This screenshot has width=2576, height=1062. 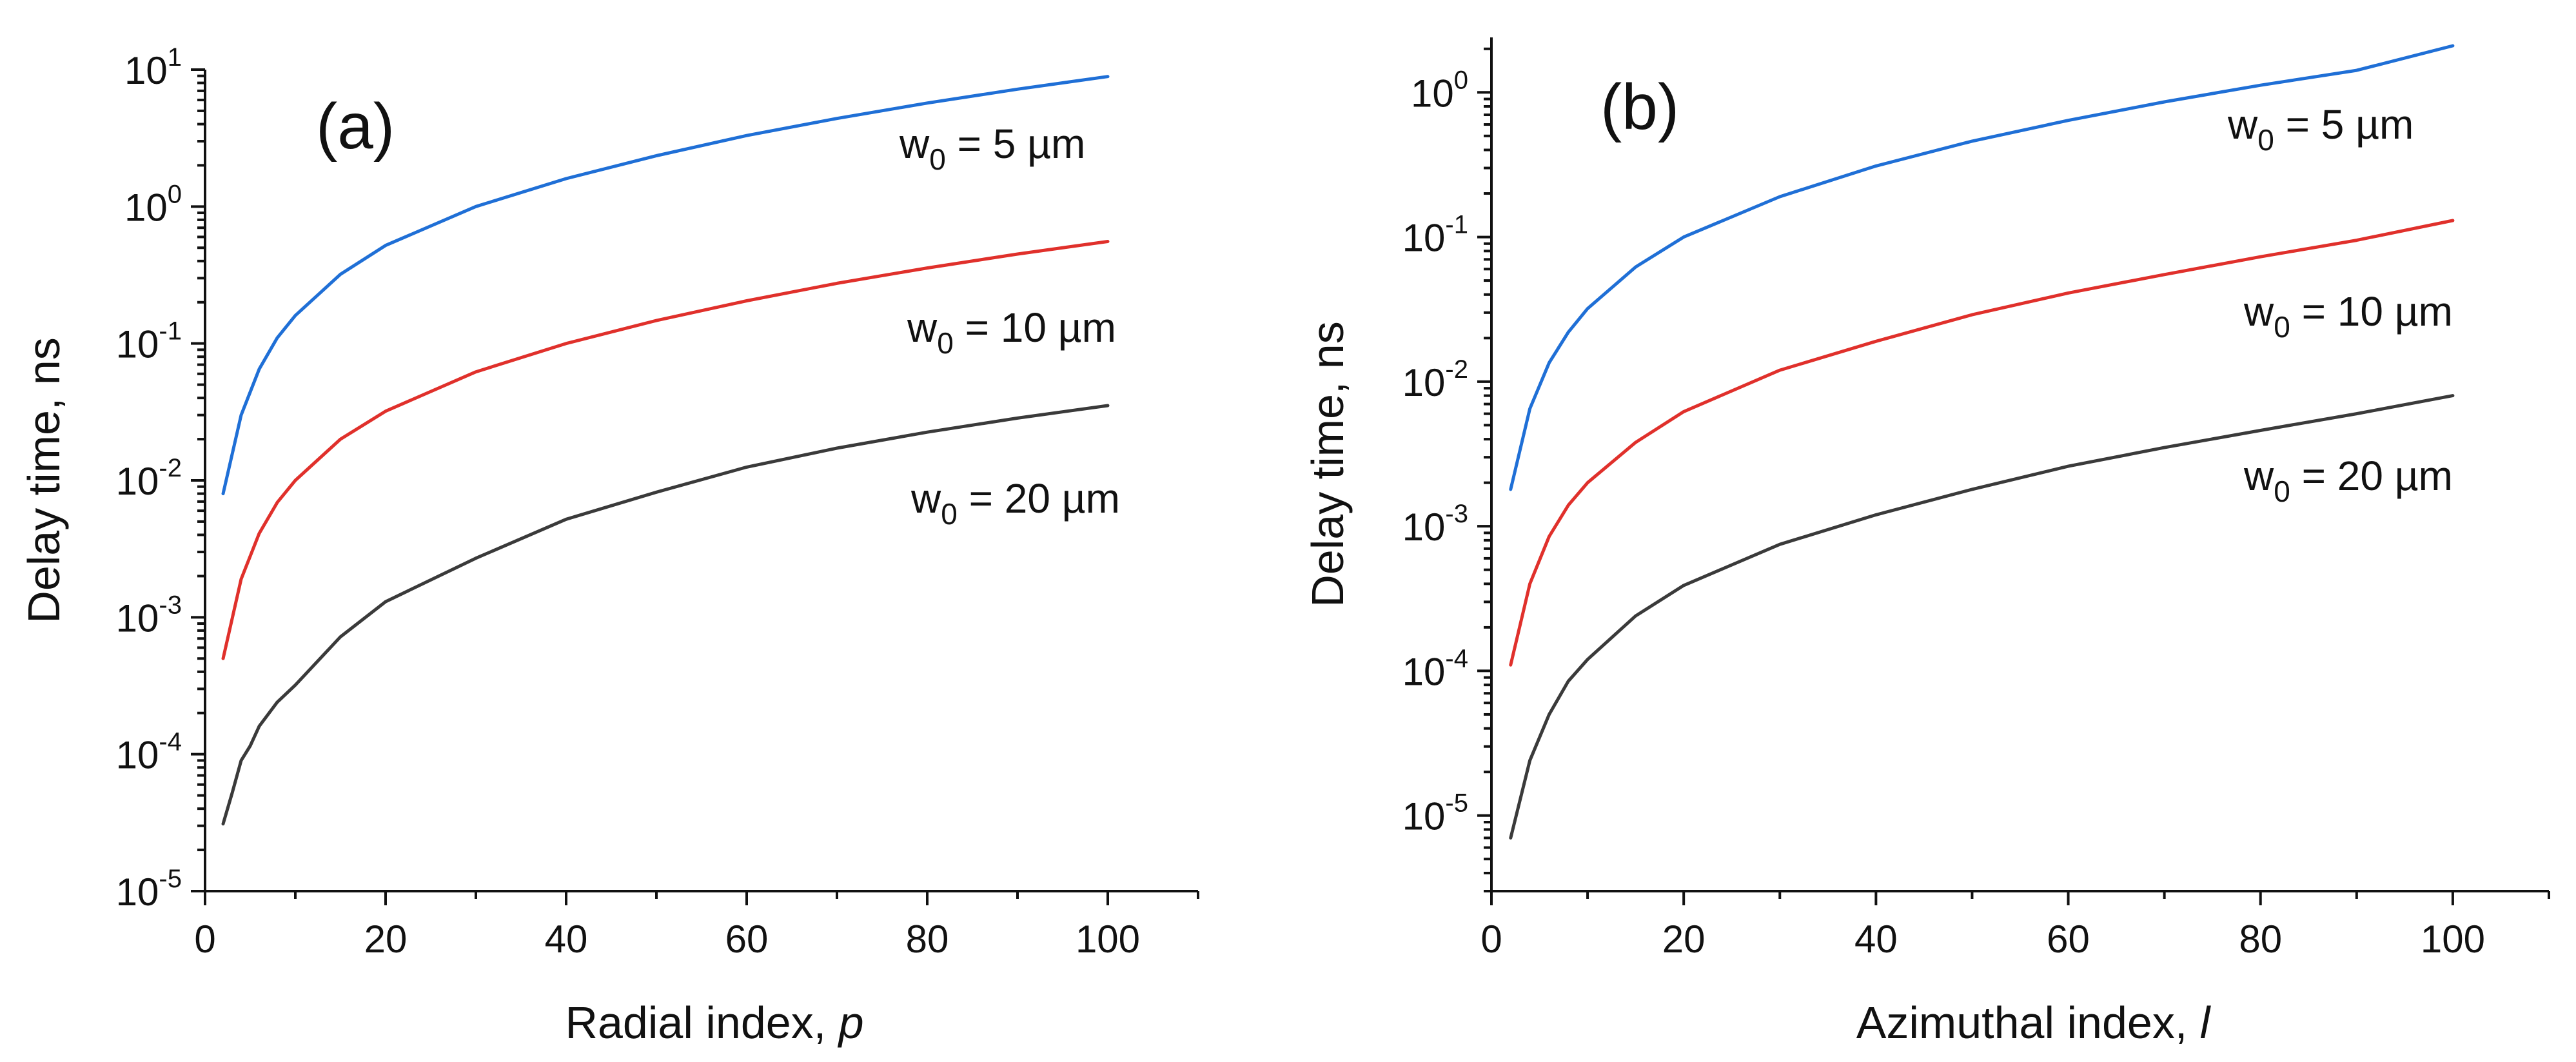 I want to click on x-axis-title: Azimuthal index, l, so click(x=2034, y=1023).